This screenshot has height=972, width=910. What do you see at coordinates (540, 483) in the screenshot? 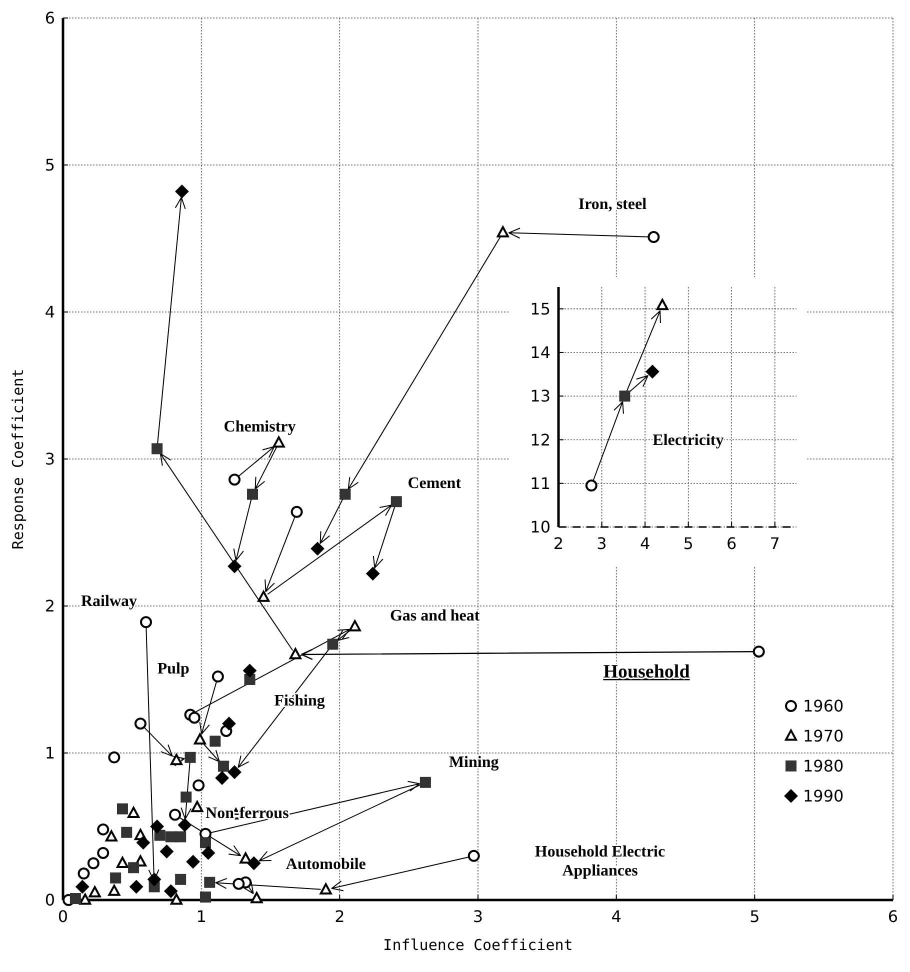
I see `y-tick-label: 11` at bounding box center [540, 483].